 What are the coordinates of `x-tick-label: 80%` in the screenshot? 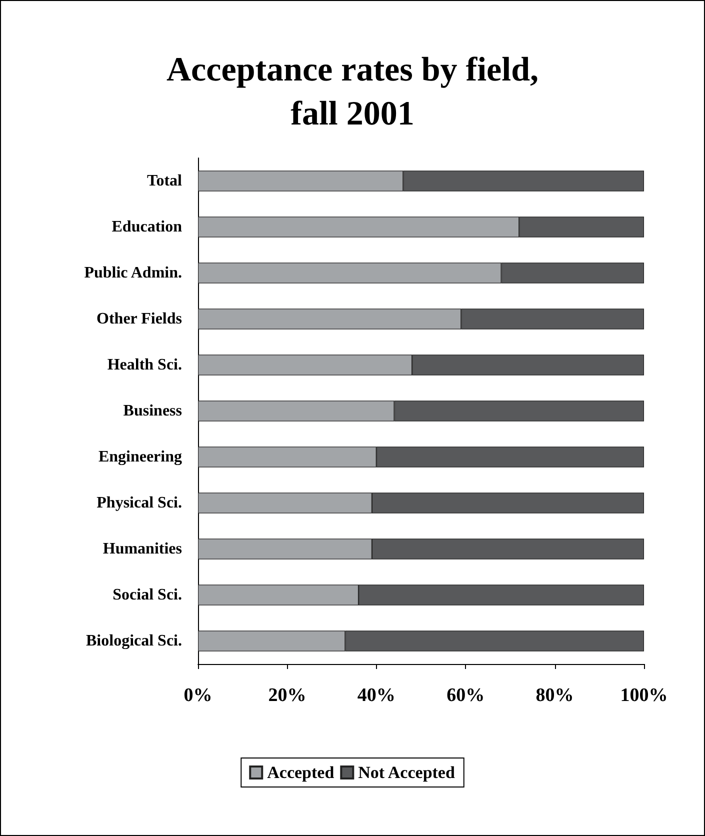 It's located at (555, 695).